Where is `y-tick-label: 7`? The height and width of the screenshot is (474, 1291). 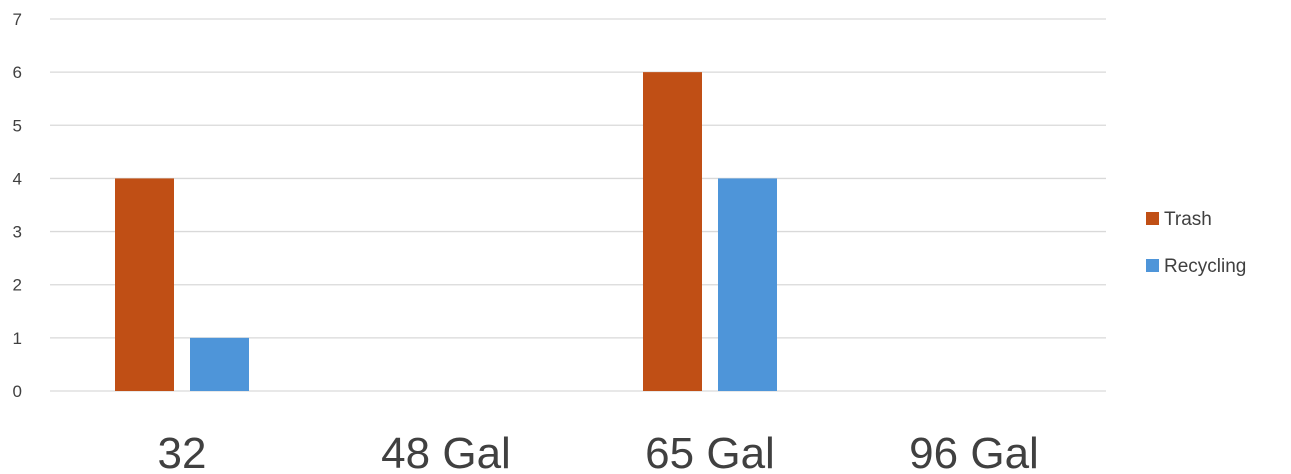 y-tick-label: 7 is located at coordinates (17, 19).